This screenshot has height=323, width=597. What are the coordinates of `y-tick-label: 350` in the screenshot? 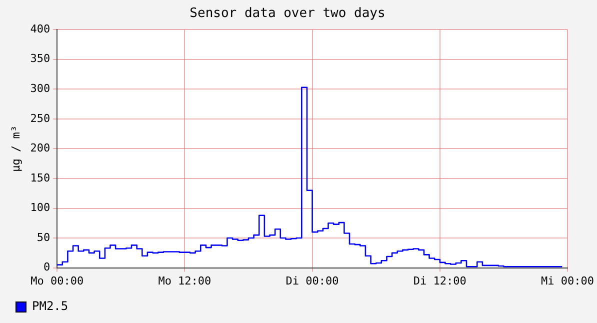 It's located at (40, 59).